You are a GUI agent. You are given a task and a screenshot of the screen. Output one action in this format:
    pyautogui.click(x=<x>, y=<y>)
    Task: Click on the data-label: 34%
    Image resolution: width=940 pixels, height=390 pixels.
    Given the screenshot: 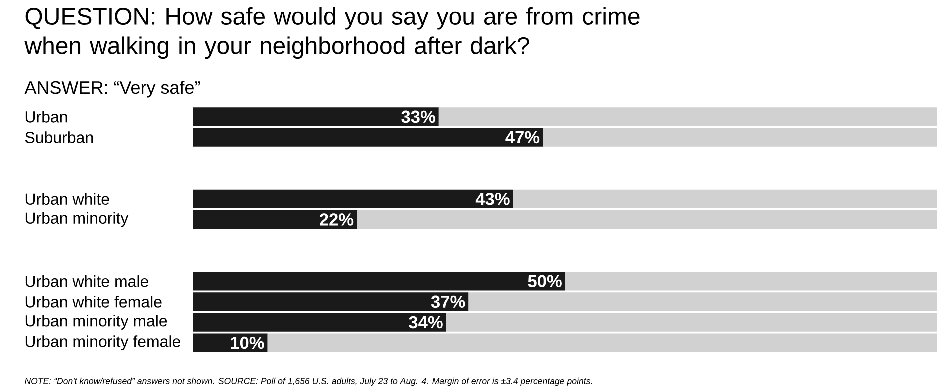 What is the action you would take?
    pyautogui.click(x=426, y=322)
    